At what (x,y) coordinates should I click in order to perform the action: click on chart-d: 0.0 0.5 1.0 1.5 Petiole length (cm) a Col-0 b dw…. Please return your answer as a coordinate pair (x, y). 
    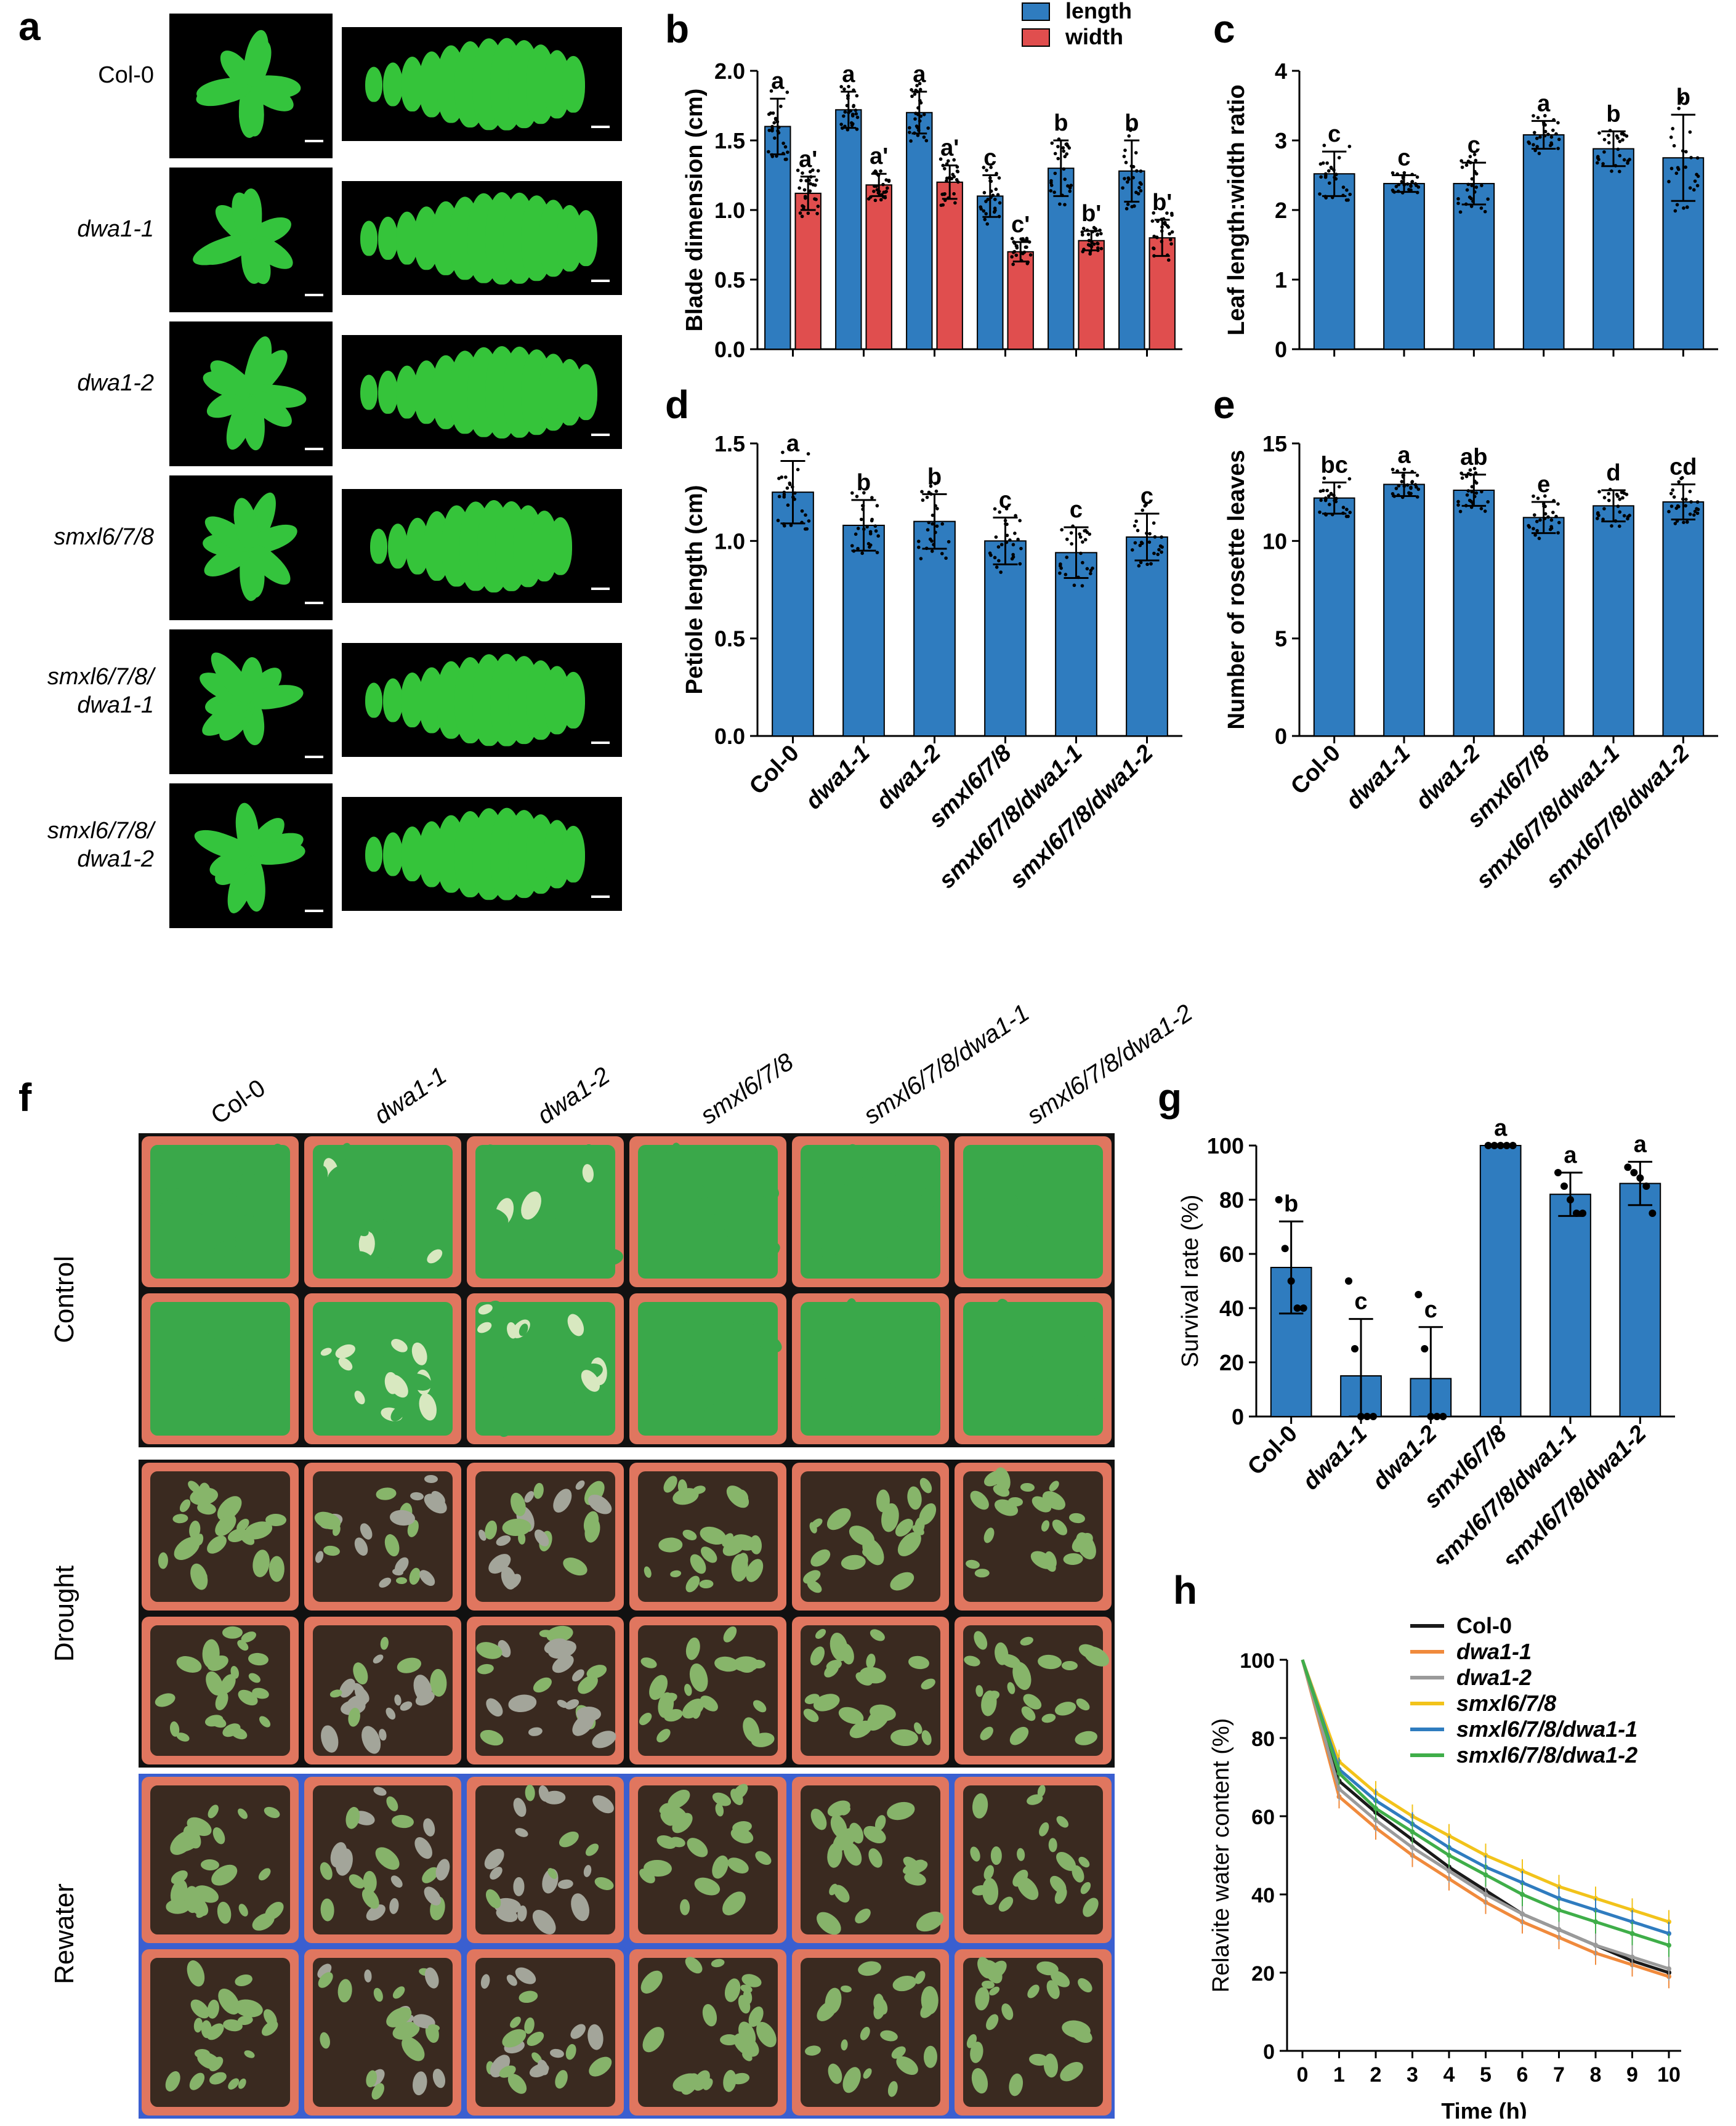
    Looking at the image, I should click on (932, 662).